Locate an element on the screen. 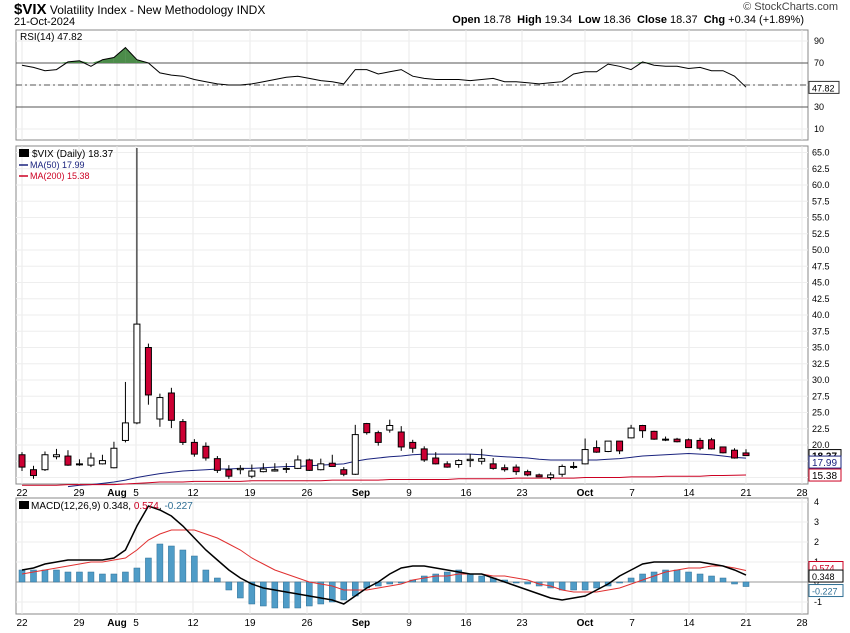  macd-legend-part: , is located at coordinates (162, 506).